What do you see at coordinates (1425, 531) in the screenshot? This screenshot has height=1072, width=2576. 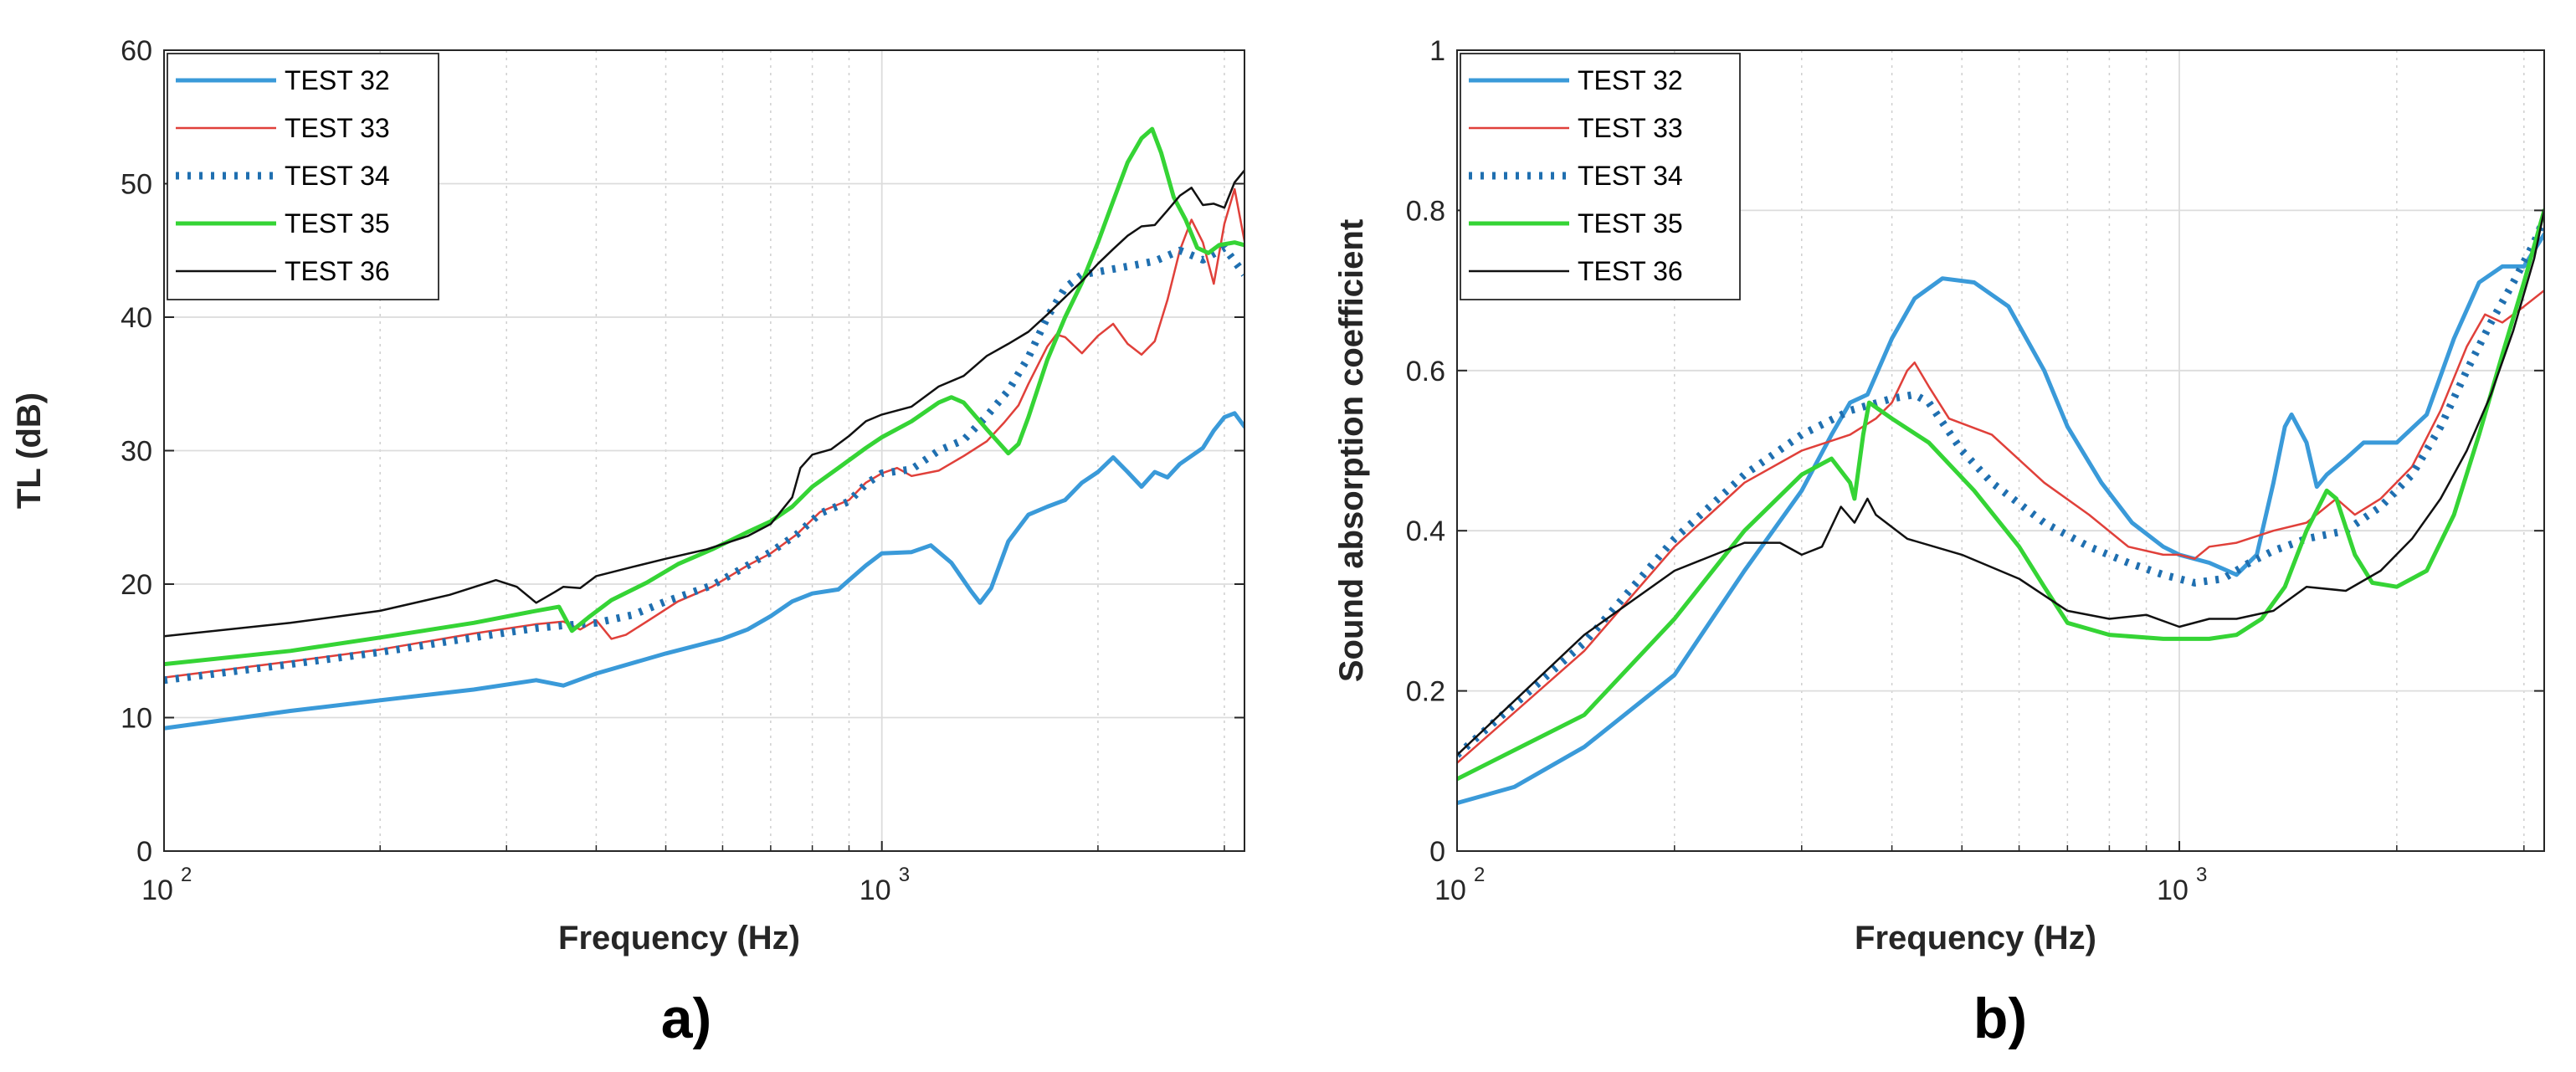 I see `y-tick-label: 0.4` at bounding box center [1425, 531].